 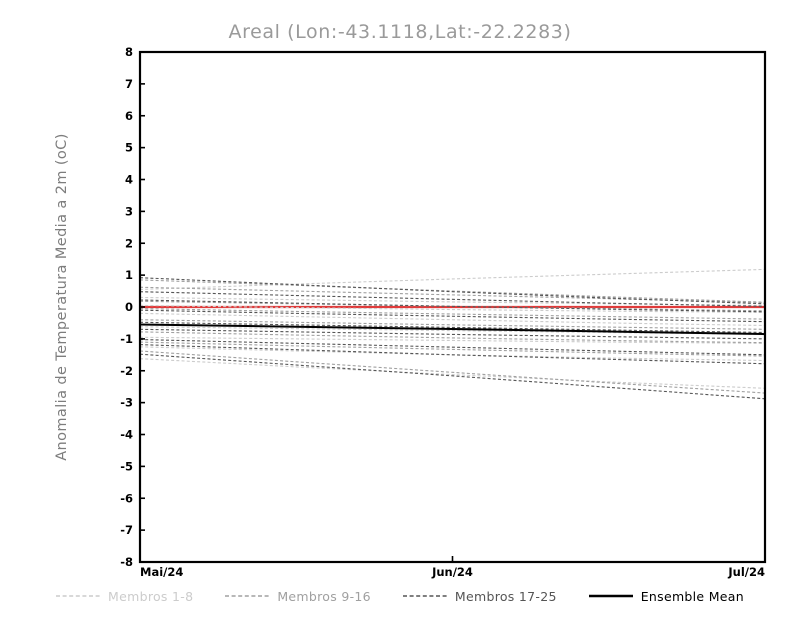 I want to click on x-tick-label: Jun/24, so click(x=452, y=572).